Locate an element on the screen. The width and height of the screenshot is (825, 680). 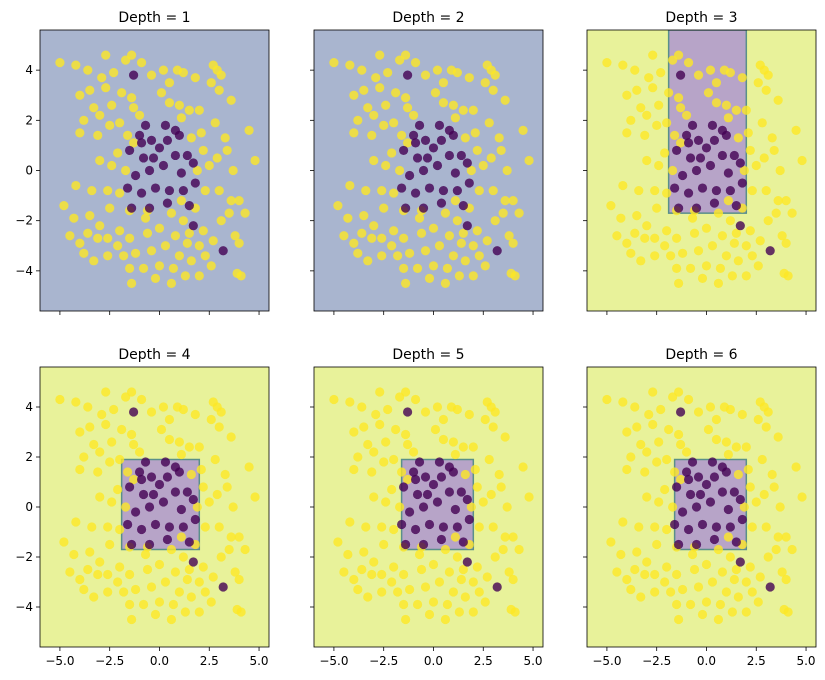
subplot-title: Depth = 6 is located at coordinates (701, 355).